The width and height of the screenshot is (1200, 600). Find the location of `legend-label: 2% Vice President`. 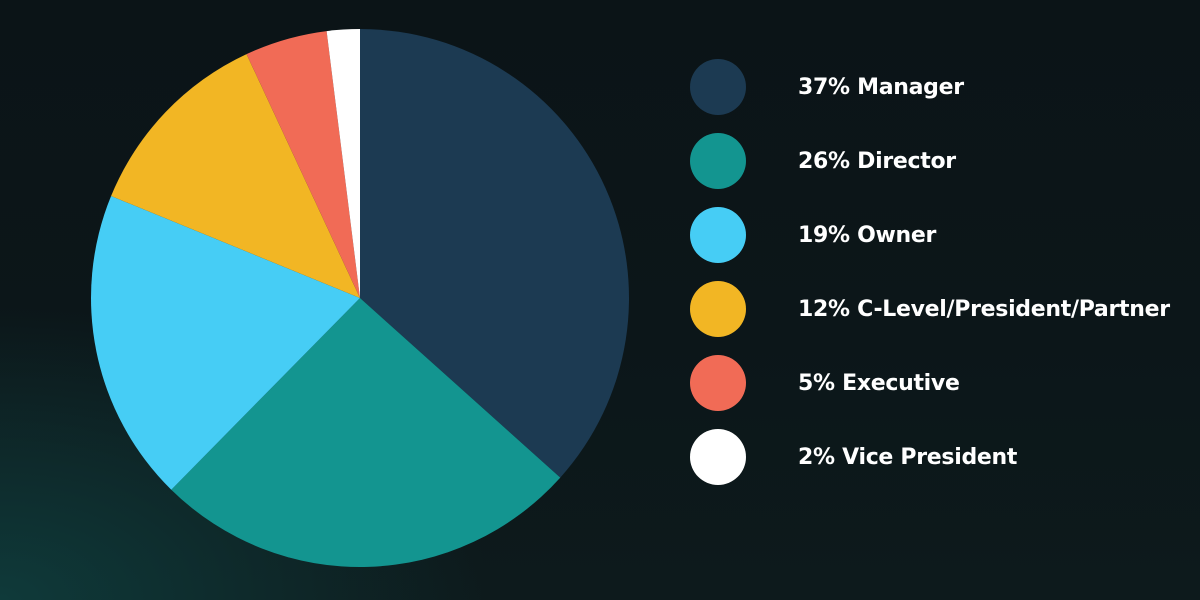

legend-label: 2% Vice President is located at coordinates (908, 457).